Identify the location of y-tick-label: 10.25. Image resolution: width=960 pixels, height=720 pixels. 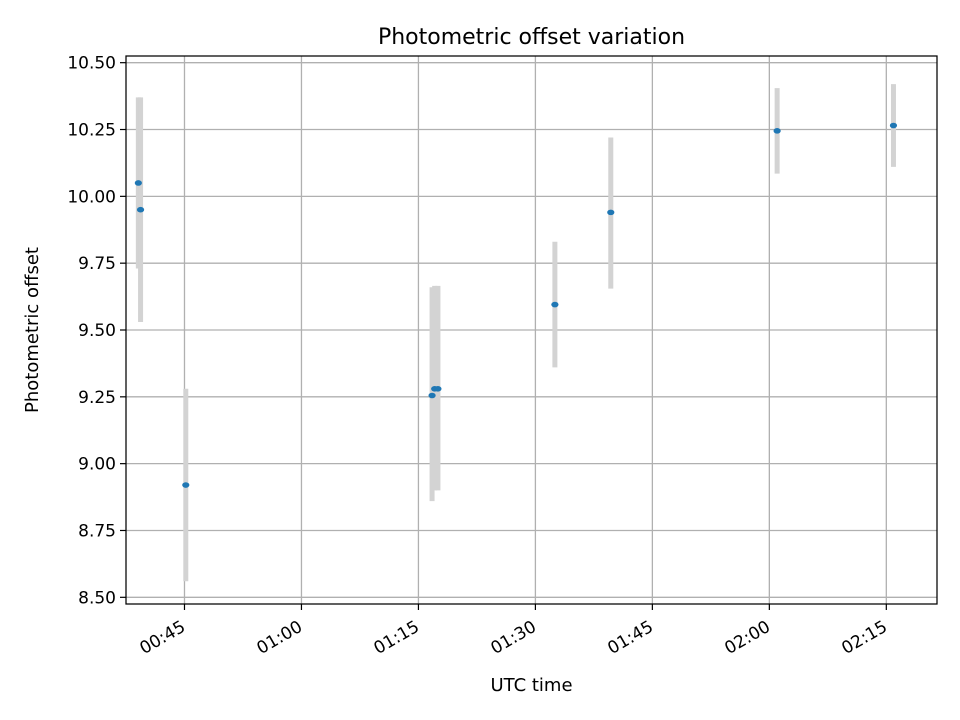
(91, 131).